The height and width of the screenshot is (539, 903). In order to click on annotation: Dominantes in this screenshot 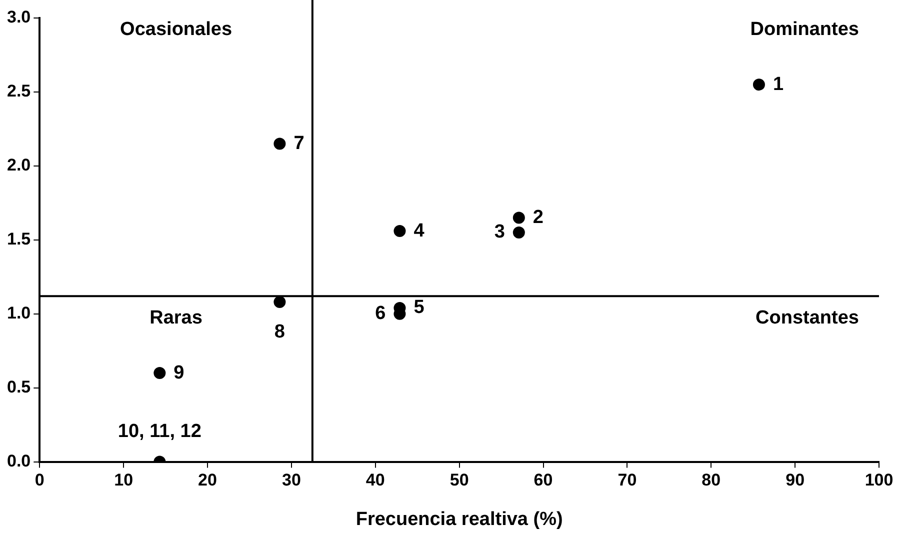, I will do `click(805, 29)`.